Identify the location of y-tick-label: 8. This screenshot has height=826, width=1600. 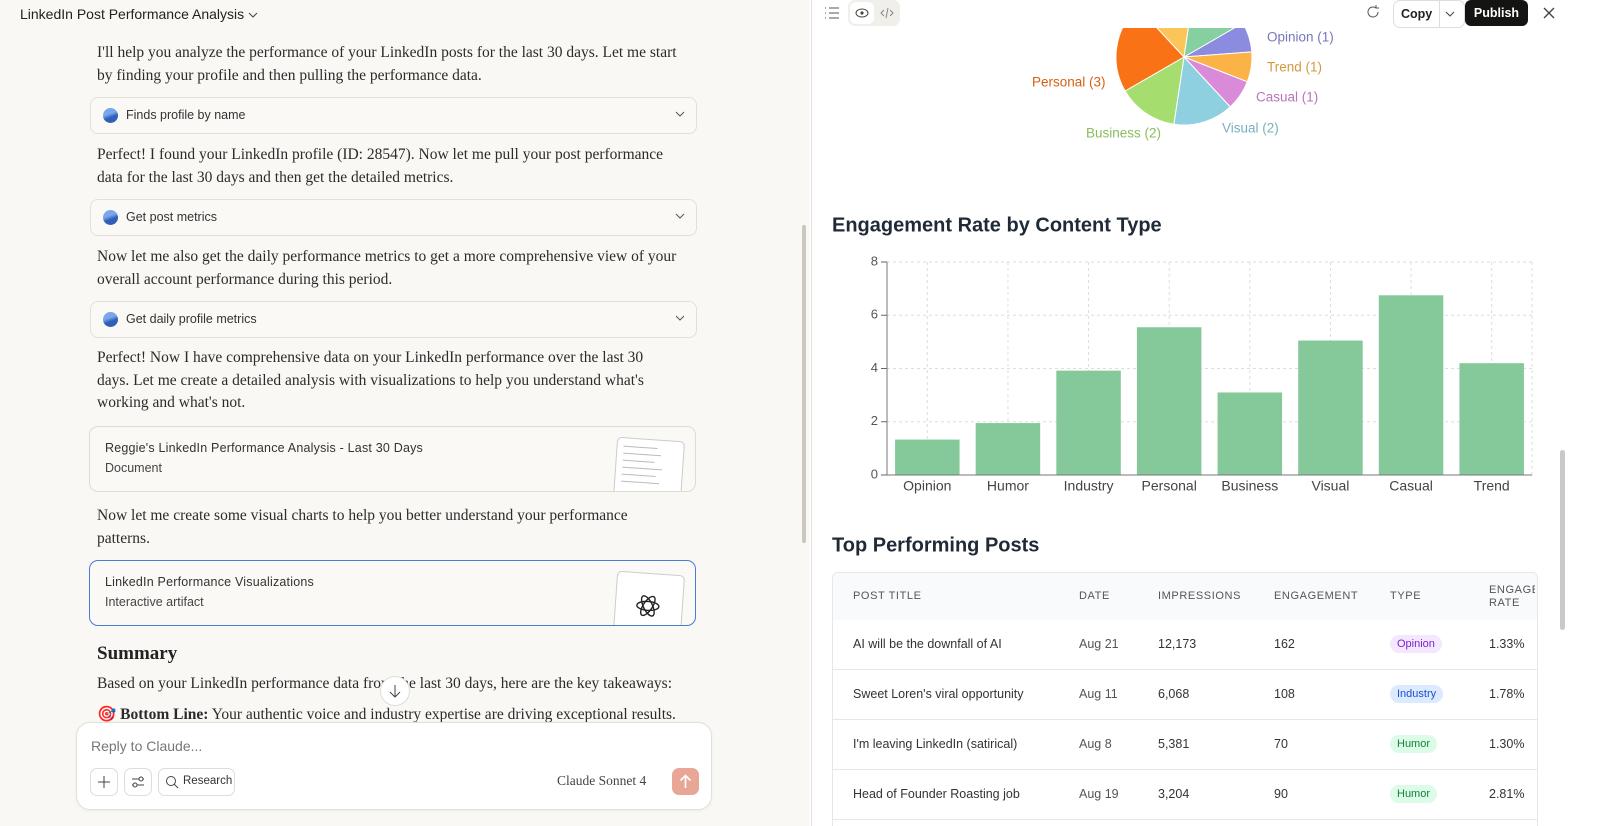
(874, 260).